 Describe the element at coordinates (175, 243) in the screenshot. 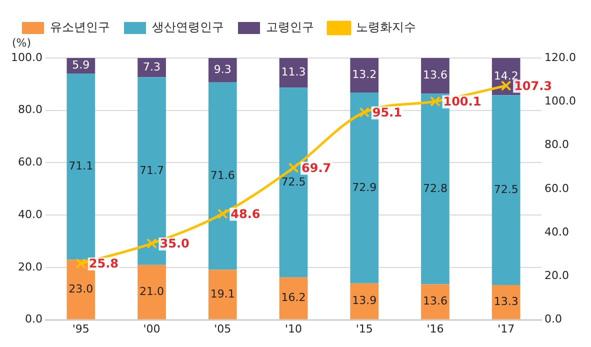

I see `data-label: 35.0` at that location.